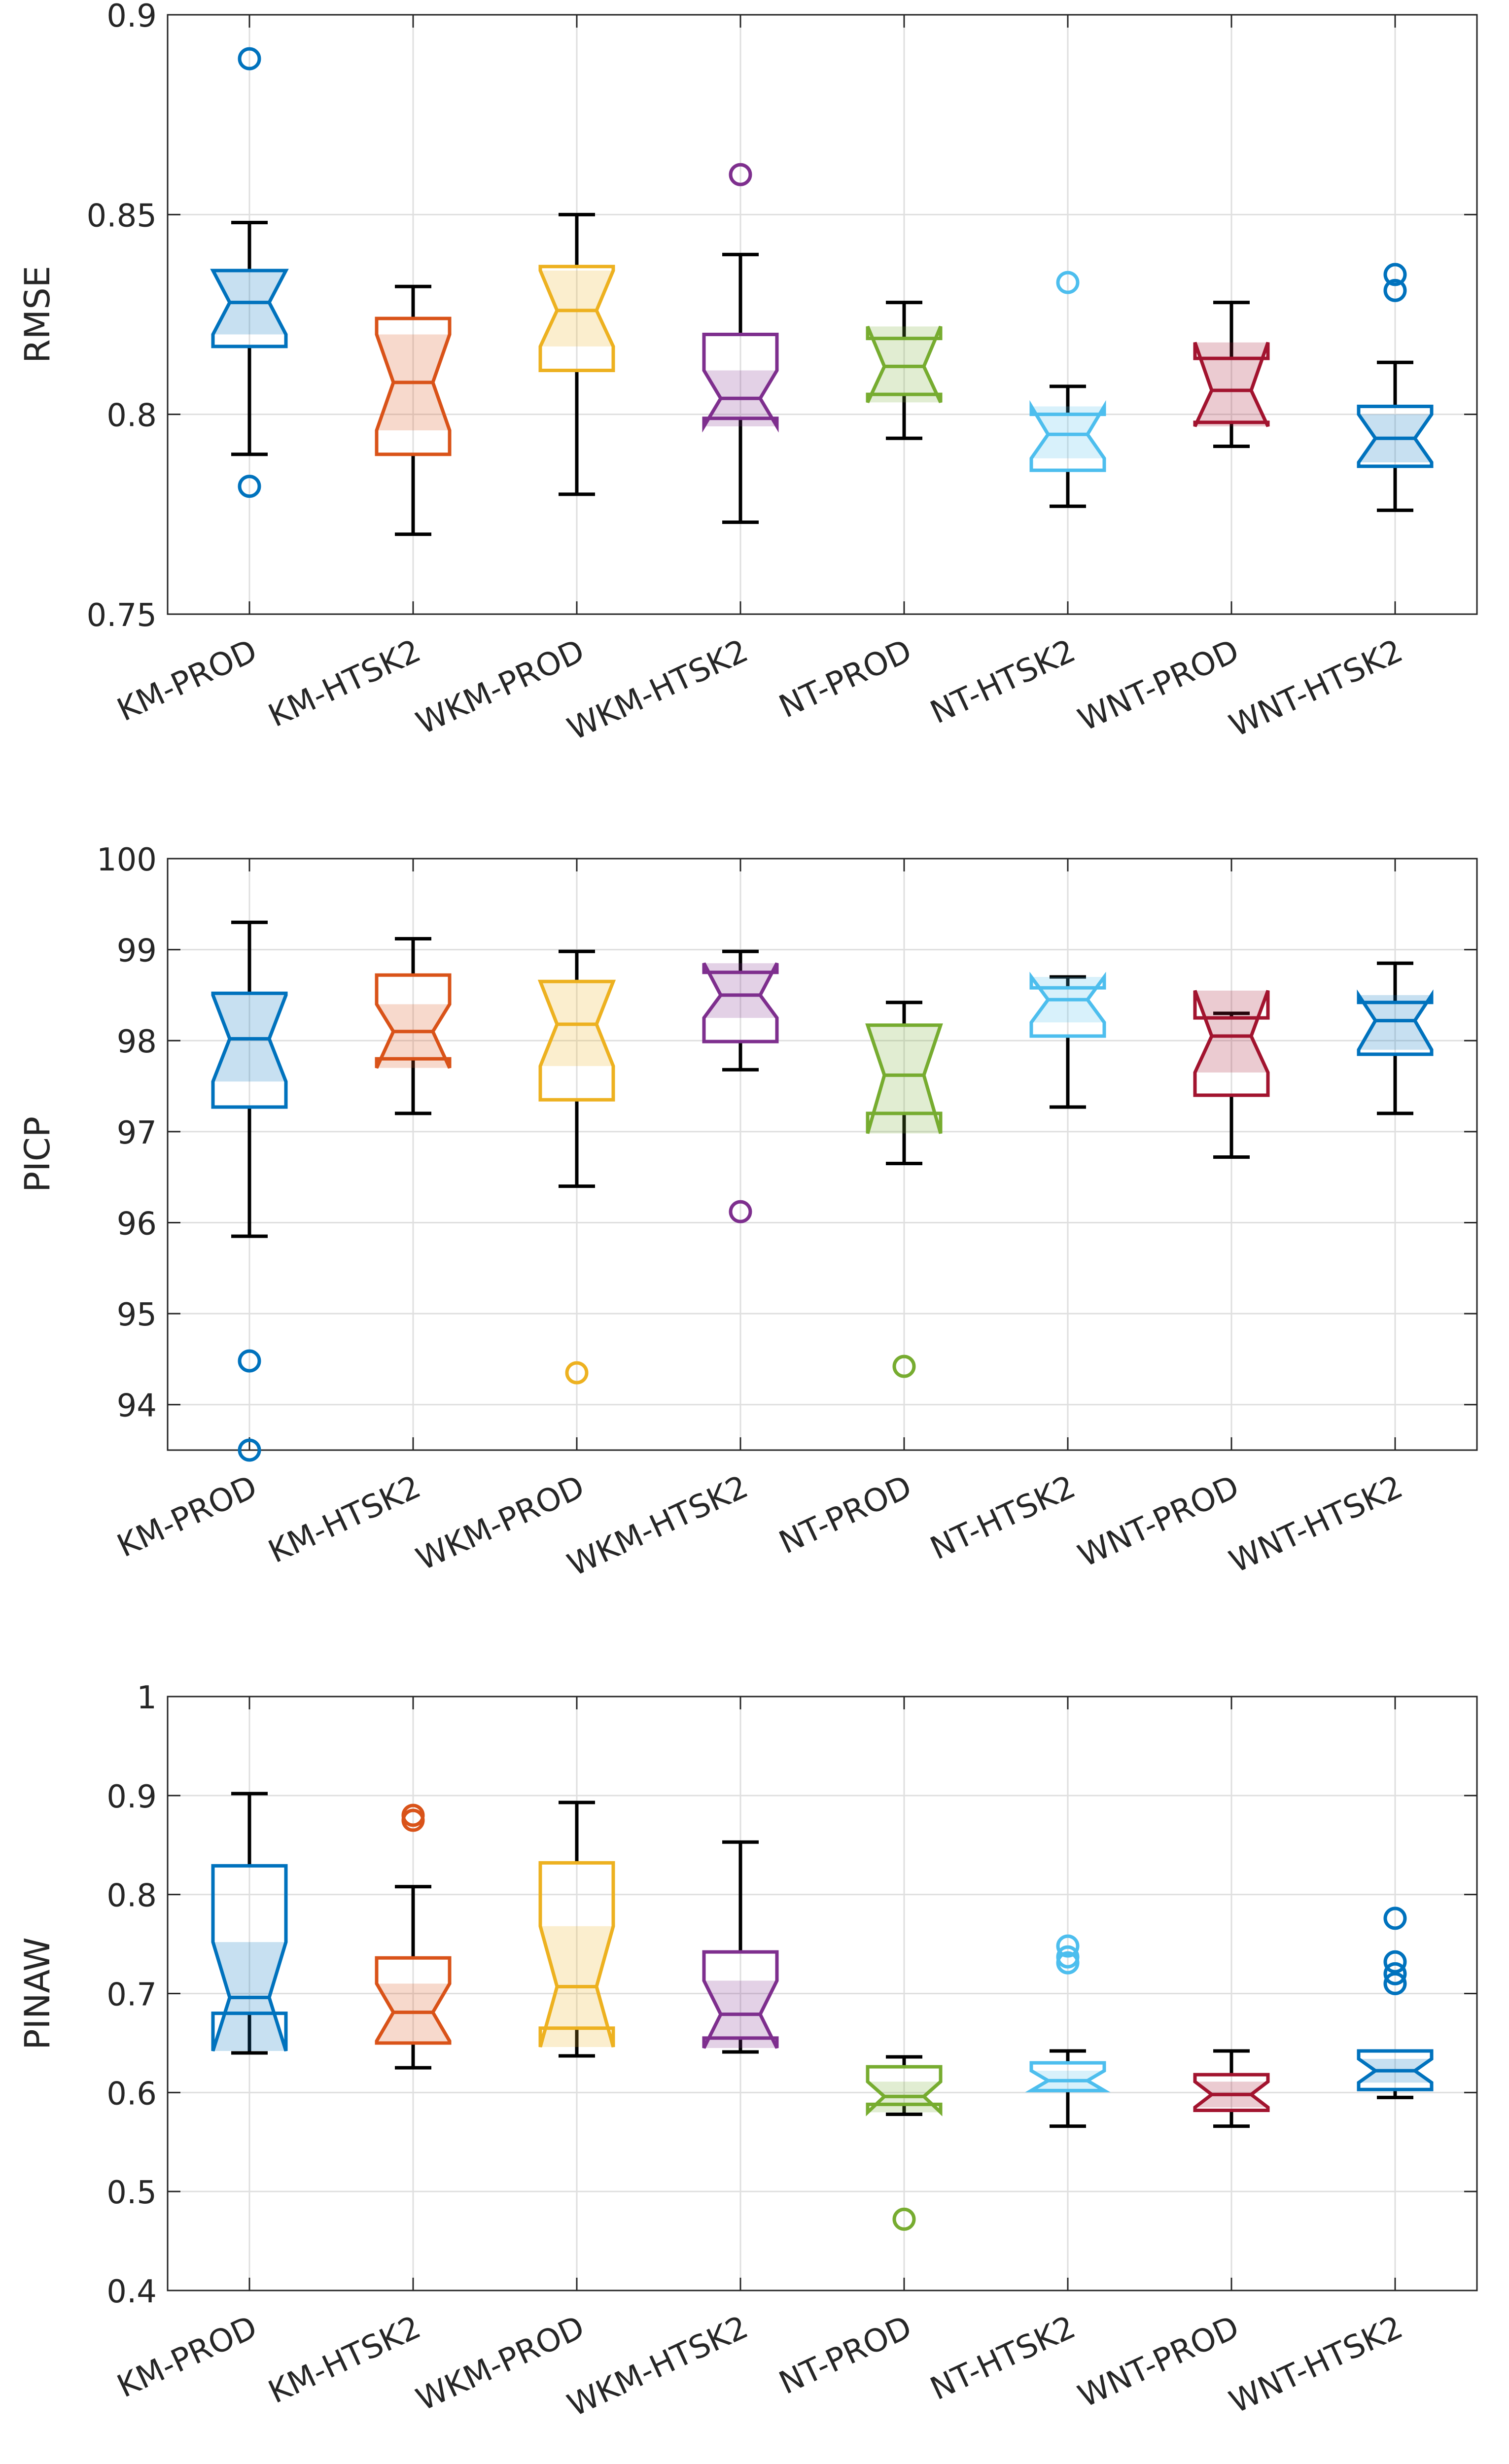 This screenshot has height=2464, width=1509. Describe the element at coordinates (137, 1224) in the screenshot. I see `picp-ytick-label: 96` at that location.